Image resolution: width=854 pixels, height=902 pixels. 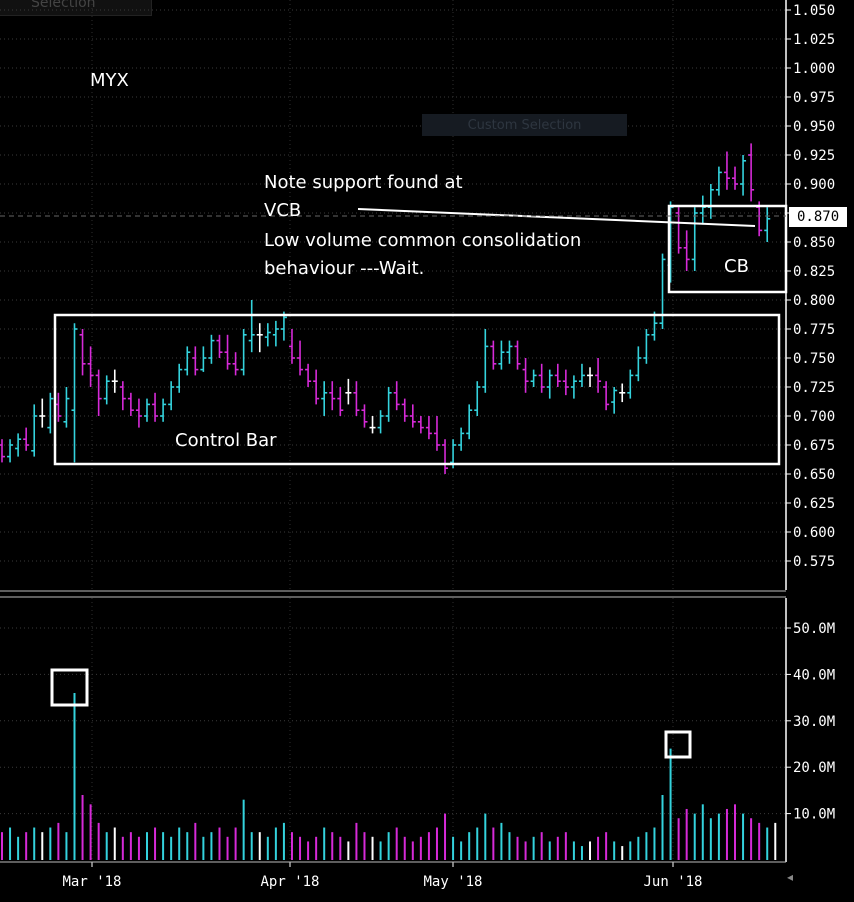 What do you see at coordinates (556, 217) in the screenshot?
I see `support-arrow-line` at bounding box center [556, 217].